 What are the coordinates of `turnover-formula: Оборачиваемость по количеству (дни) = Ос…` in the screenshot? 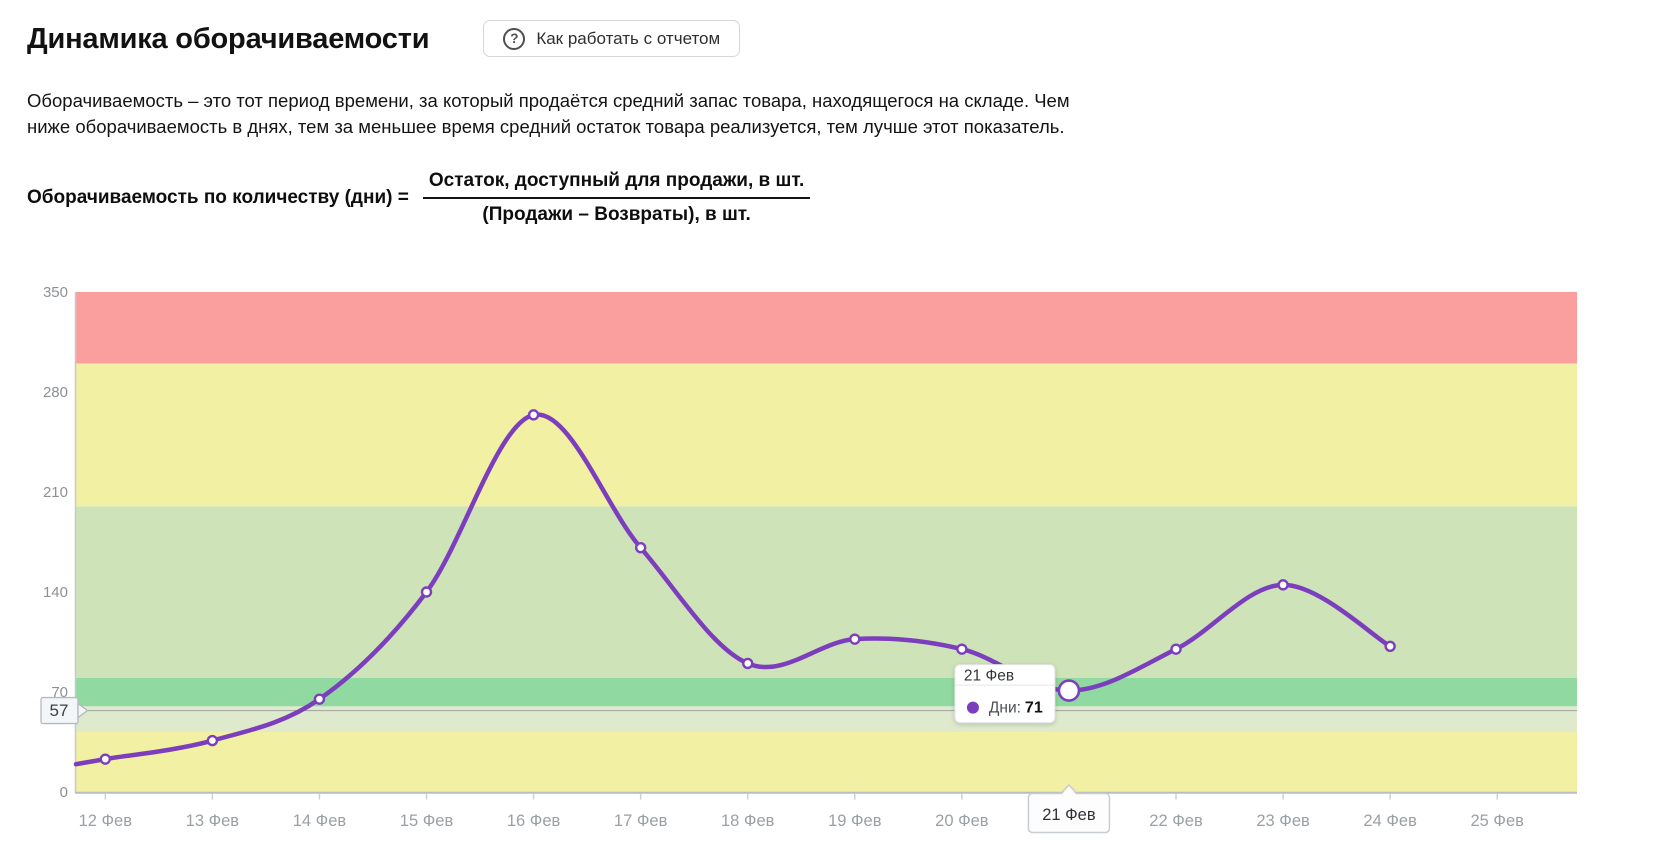 It's located at (843, 198).